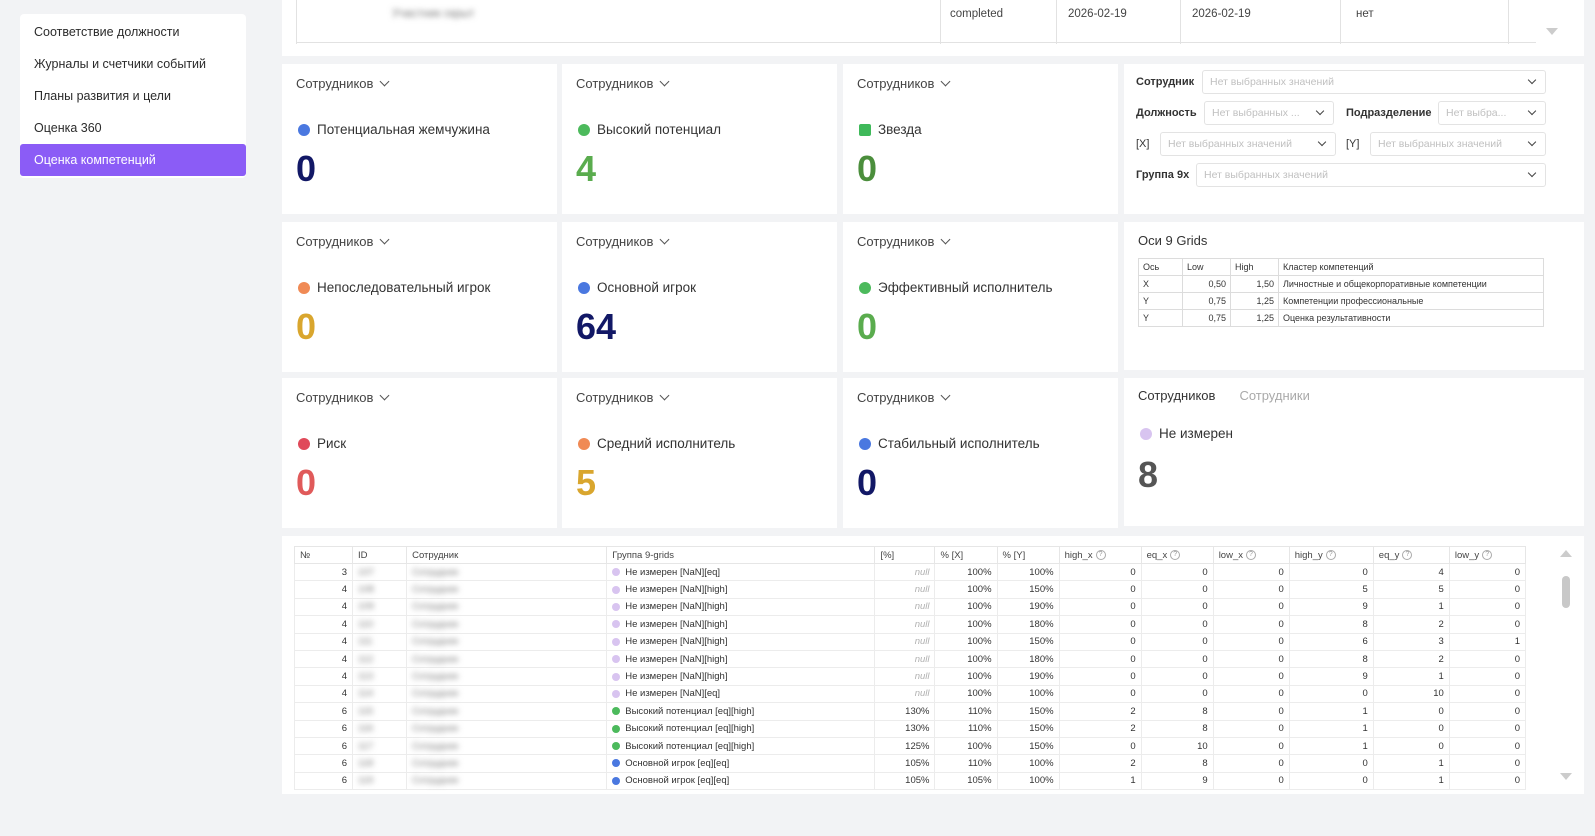 Image resolution: width=1595 pixels, height=836 pixels. What do you see at coordinates (133, 160) in the screenshot?
I see `sidebar-item: Оценка компетенций` at bounding box center [133, 160].